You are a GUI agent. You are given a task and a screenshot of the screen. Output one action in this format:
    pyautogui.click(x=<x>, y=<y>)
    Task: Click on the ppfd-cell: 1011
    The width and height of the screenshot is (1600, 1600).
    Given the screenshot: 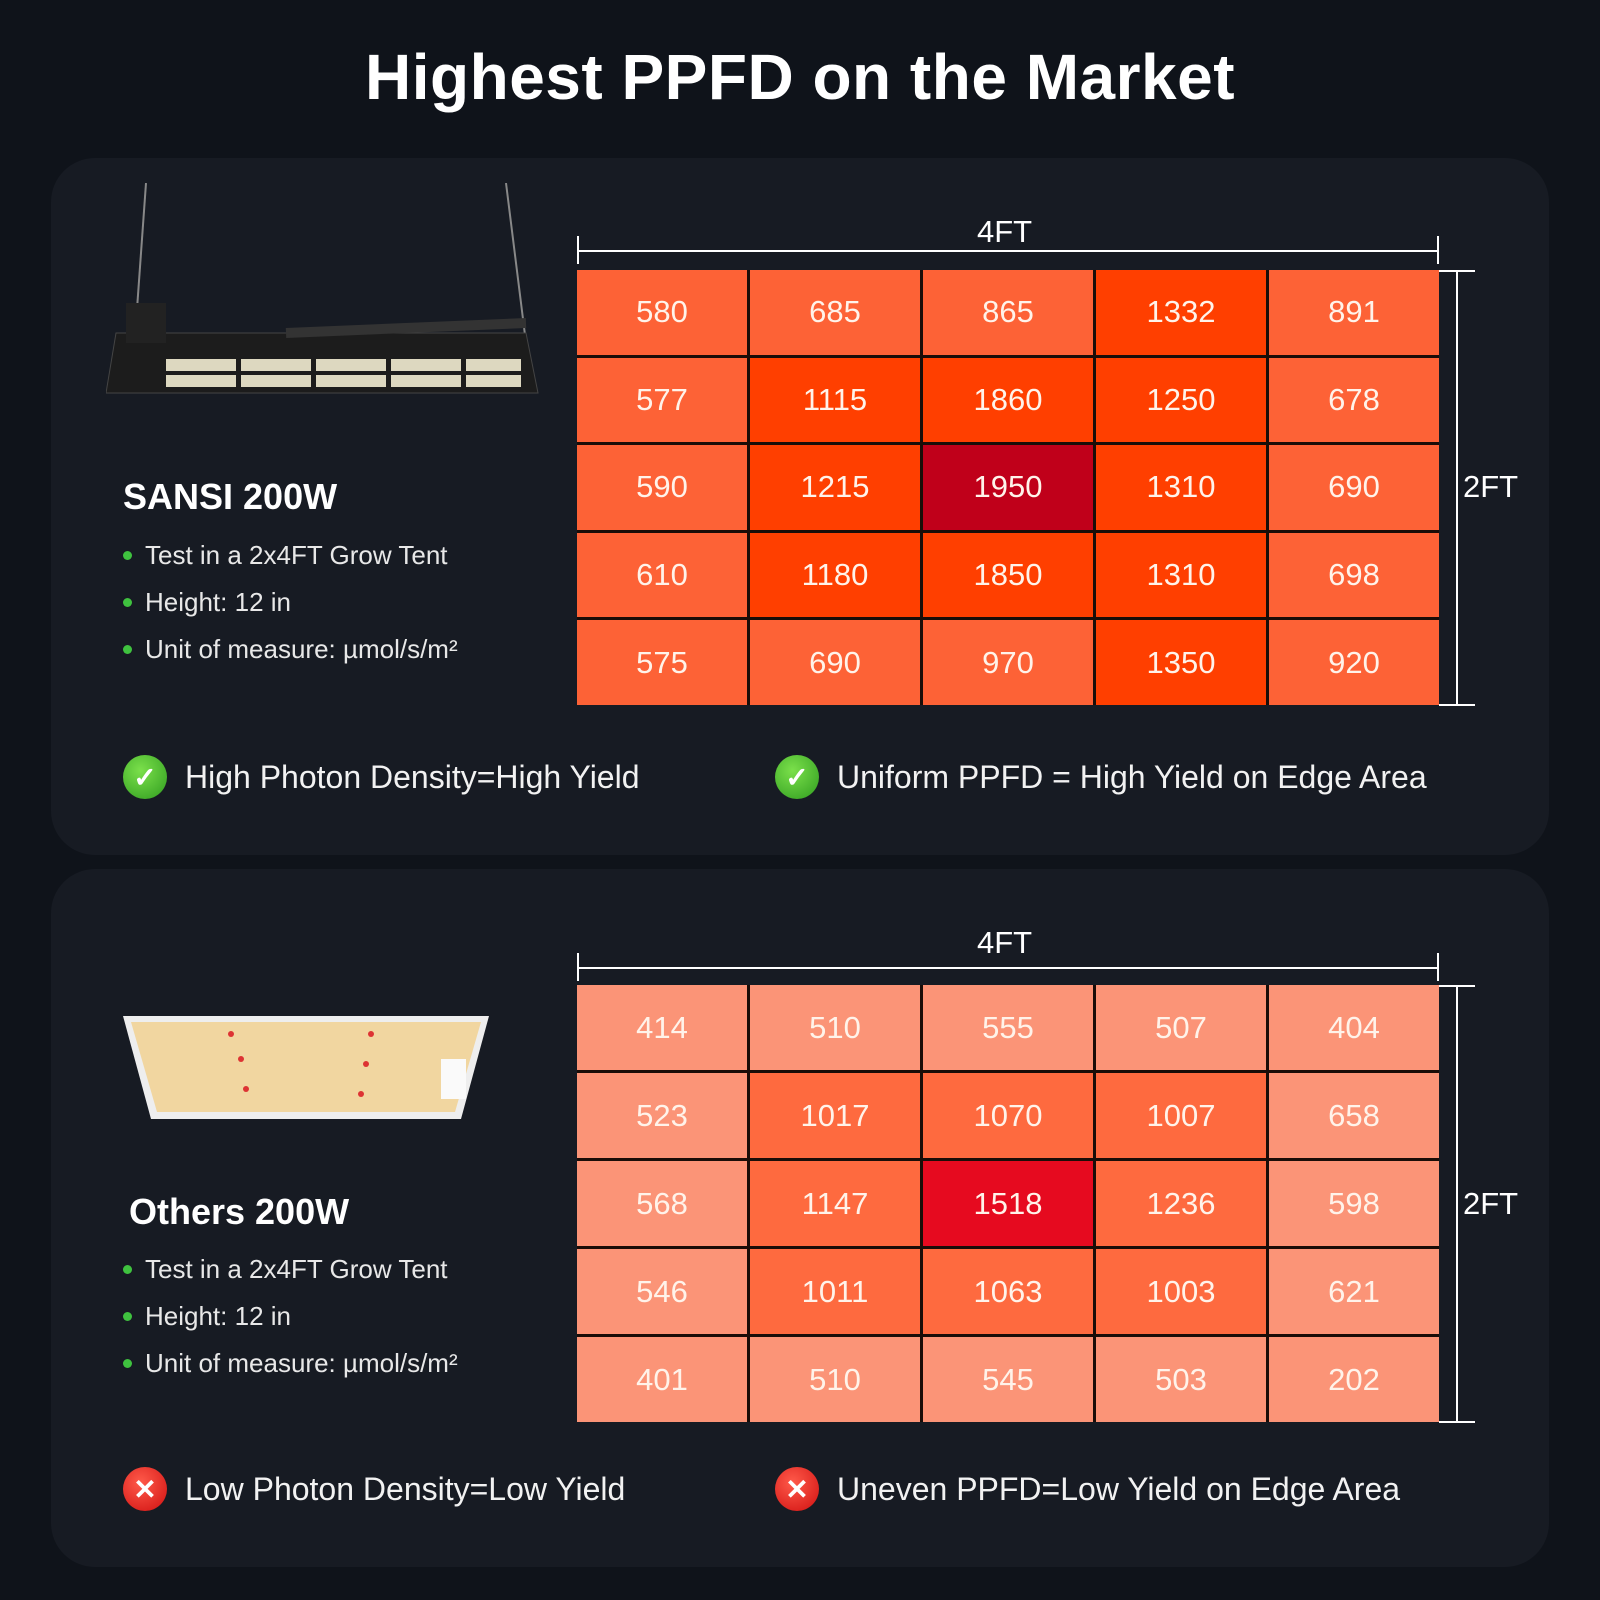 What is the action you would take?
    pyautogui.click(x=835, y=1291)
    